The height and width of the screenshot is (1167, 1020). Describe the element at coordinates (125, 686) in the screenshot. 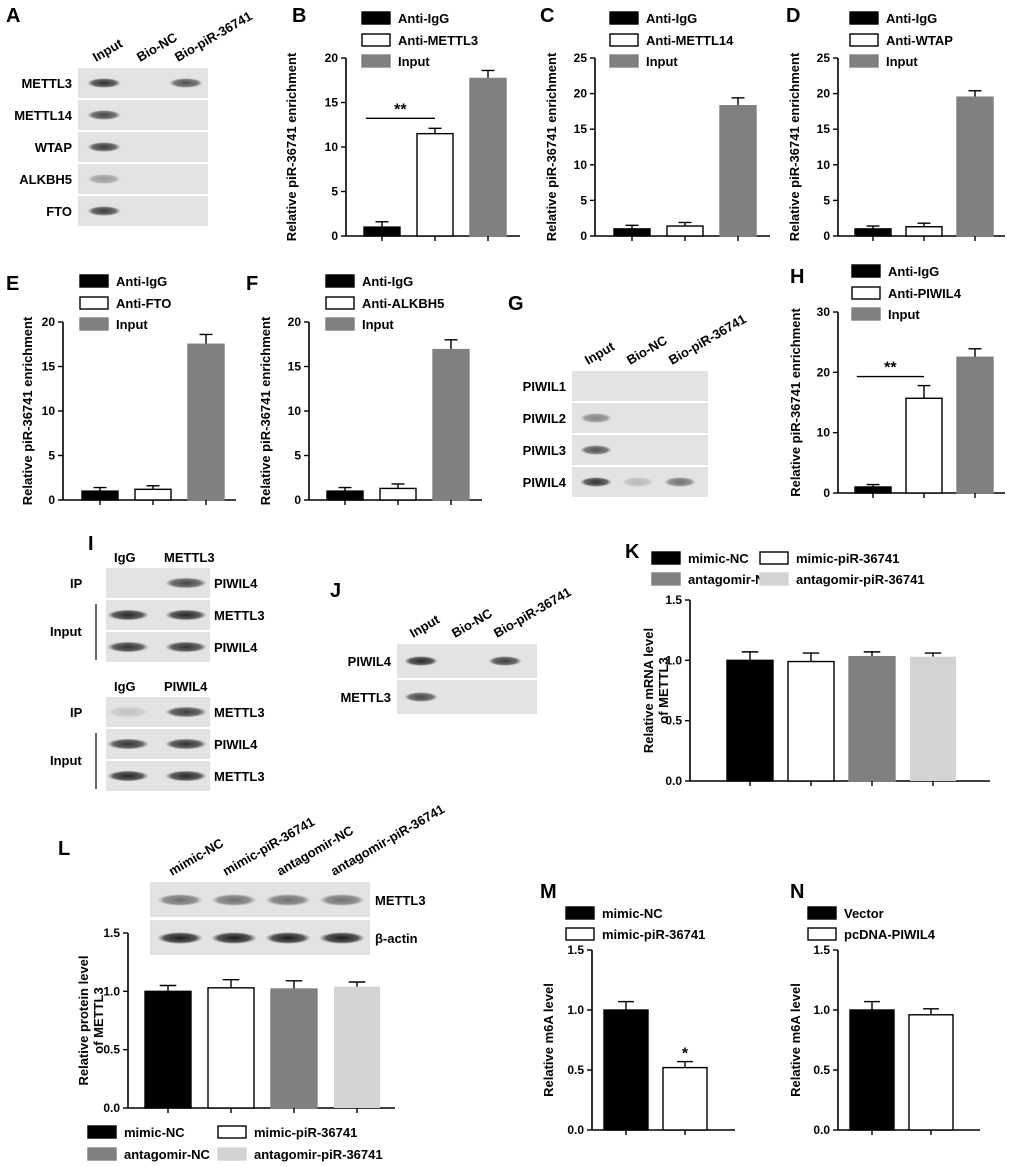

I see `lane-label: IgG` at that location.